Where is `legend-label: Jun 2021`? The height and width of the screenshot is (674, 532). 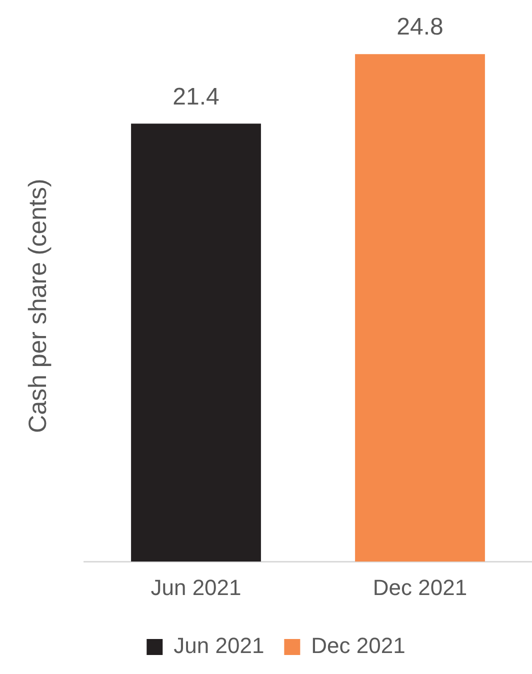 legend-label: Jun 2021 is located at coordinates (219, 645).